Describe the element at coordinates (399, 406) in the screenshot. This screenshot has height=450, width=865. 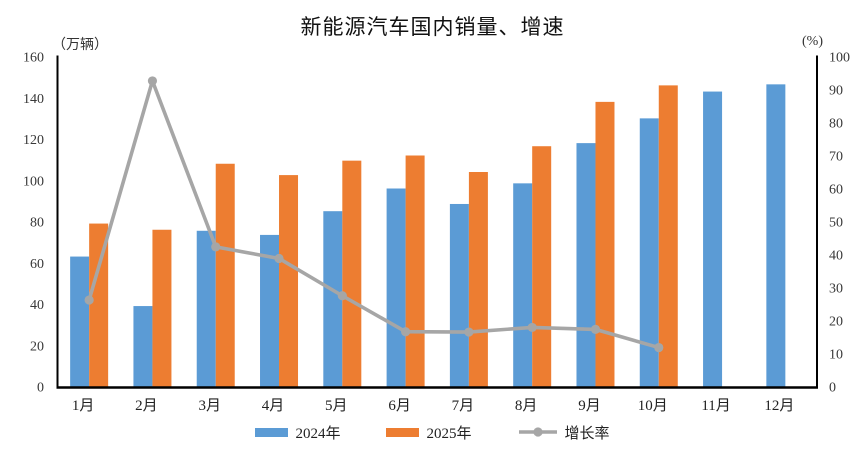
I see `category-label: 6月` at that location.